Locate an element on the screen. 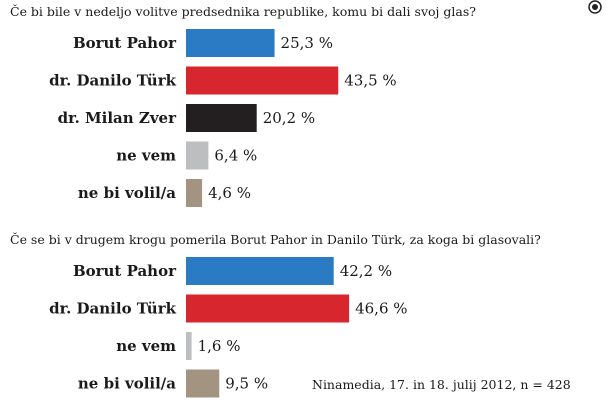 The image size is (610, 400). value-label: 6,4 % is located at coordinates (235, 156).